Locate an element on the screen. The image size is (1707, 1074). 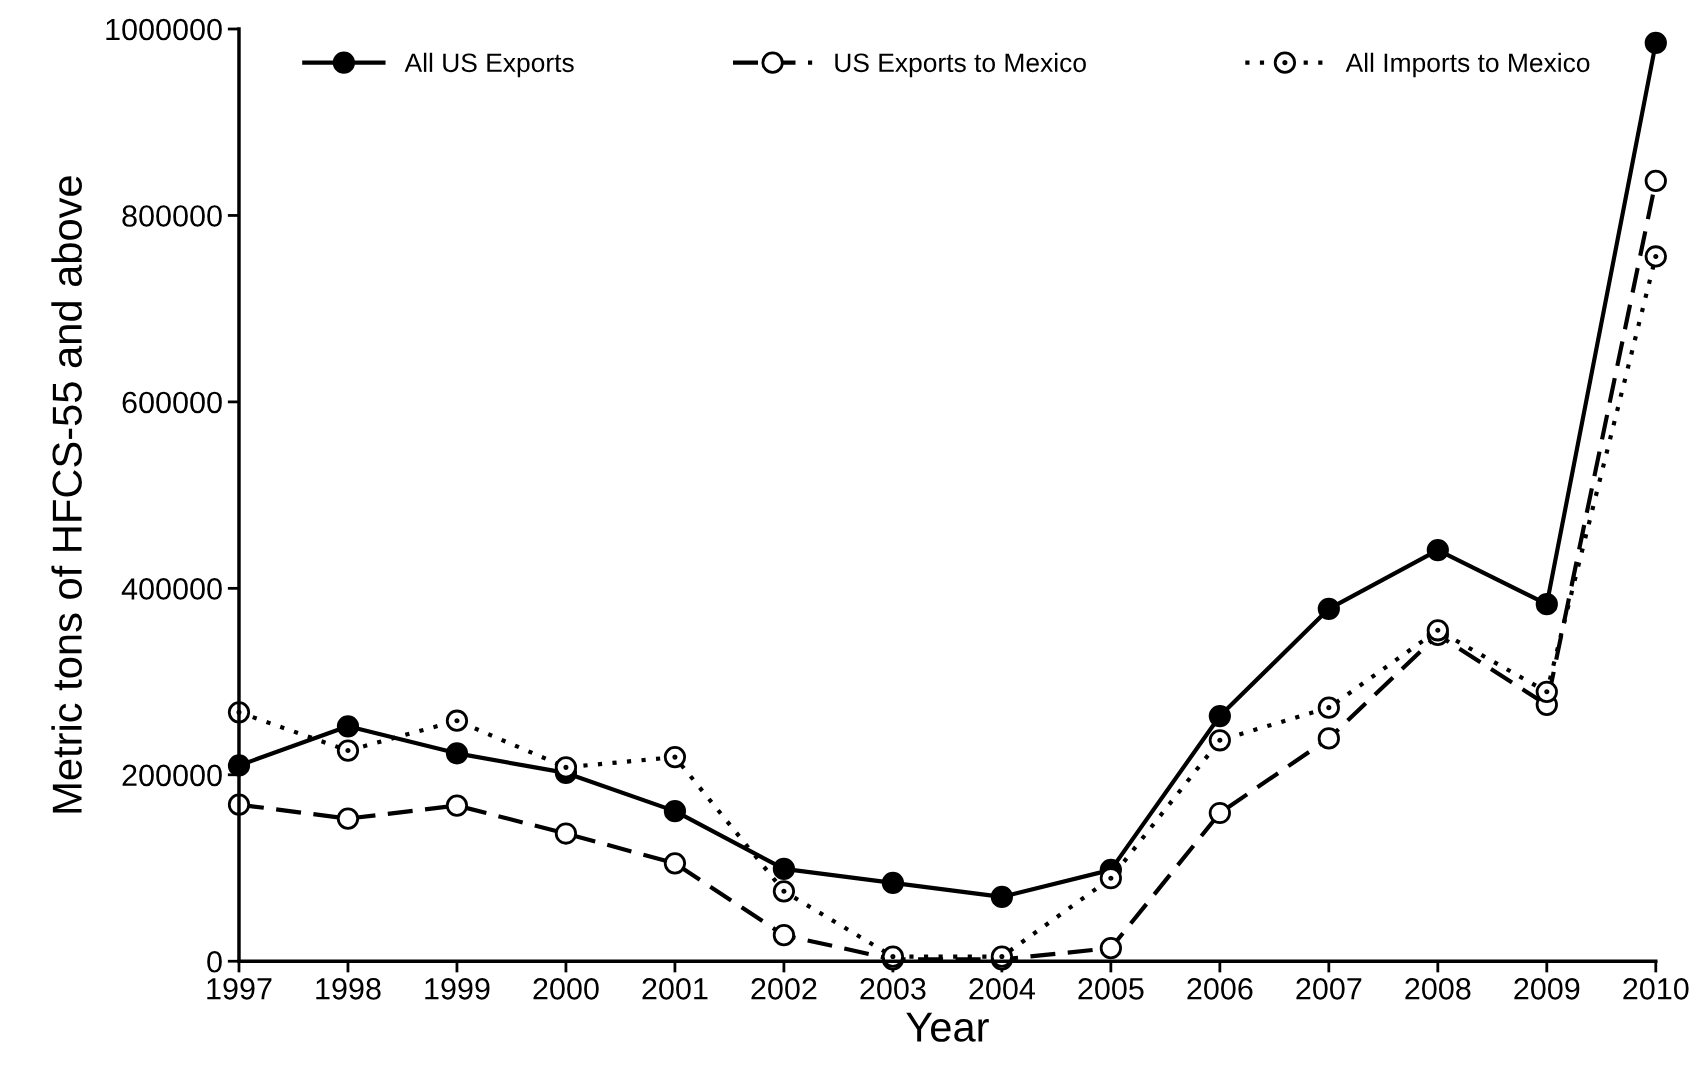
x-tick-label: 2000 is located at coordinates (566, 989).